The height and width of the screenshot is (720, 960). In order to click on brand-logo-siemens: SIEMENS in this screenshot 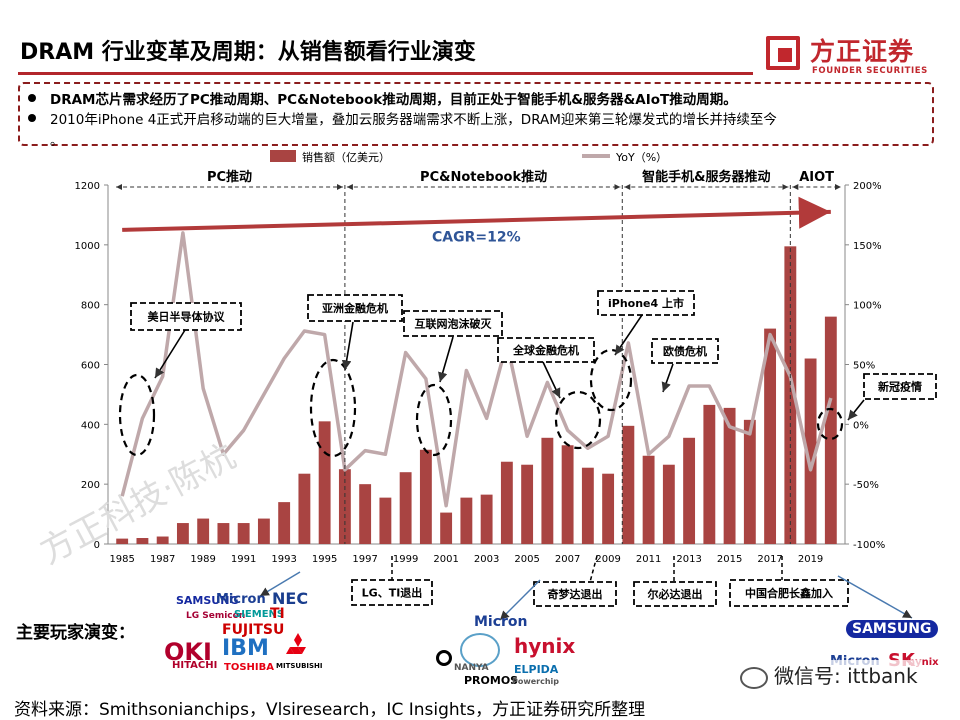, I will do `click(259, 614)`.